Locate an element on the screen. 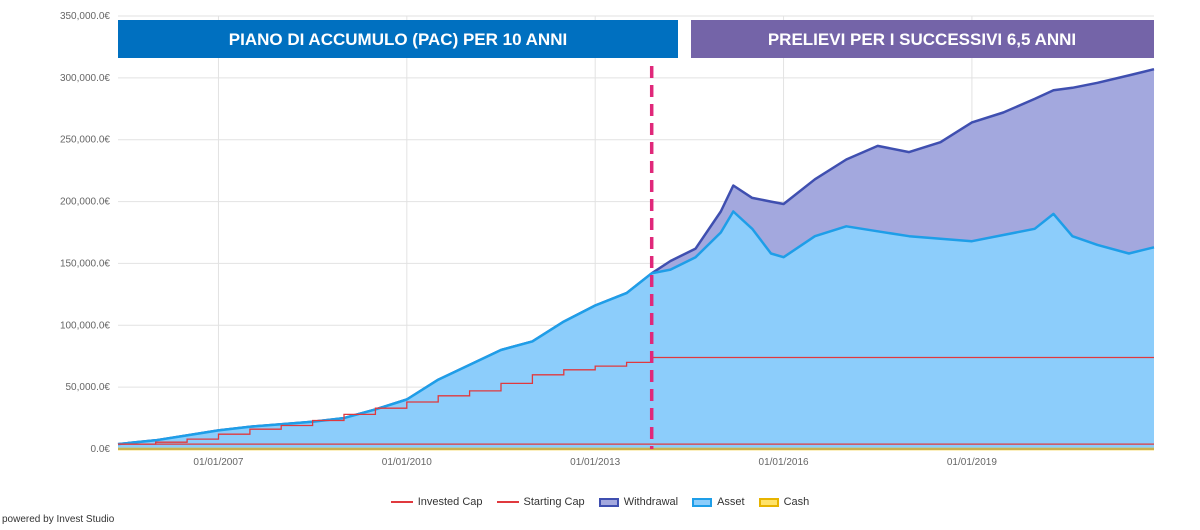 This screenshot has height=530, width=1200. banner-right-background is located at coordinates (922, 39).